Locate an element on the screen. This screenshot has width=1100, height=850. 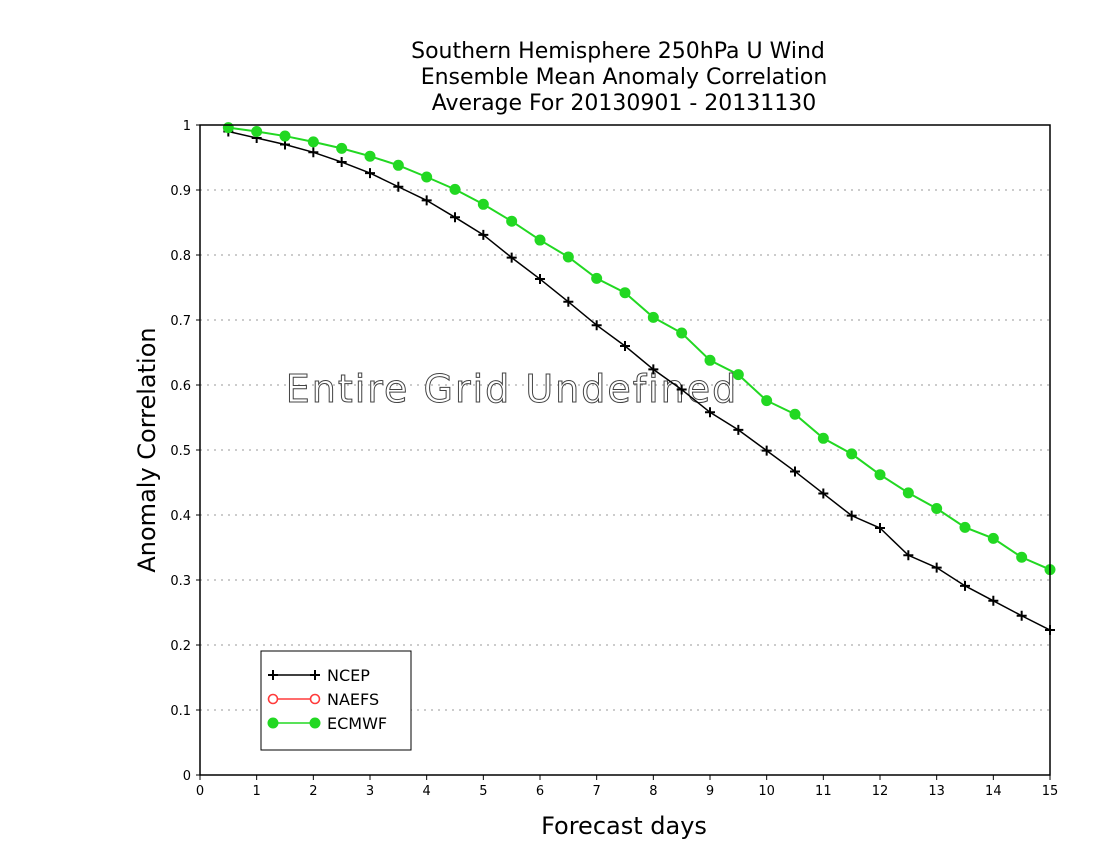
x-tick-label: 13 is located at coordinates (936, 791).